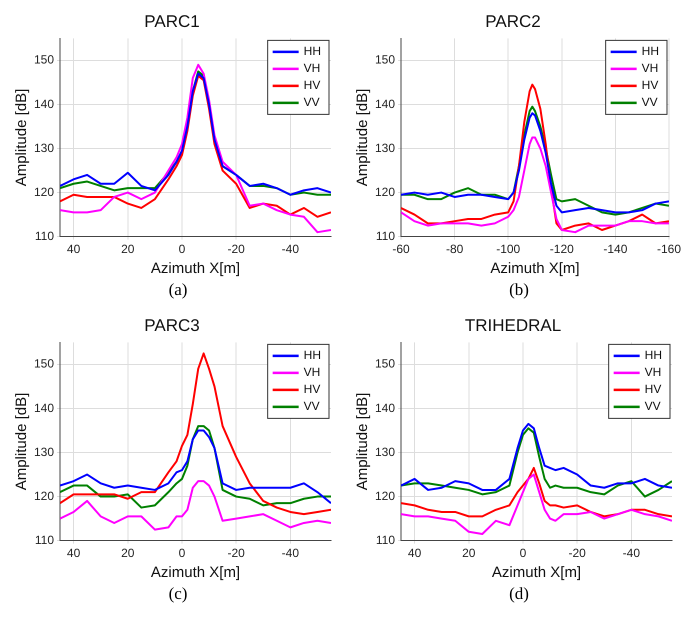 This screenshot has width=698, height=621. Describe the element at coordinates (401, 249) in the screenshot. I see `x-tick-label: -60` at that location.